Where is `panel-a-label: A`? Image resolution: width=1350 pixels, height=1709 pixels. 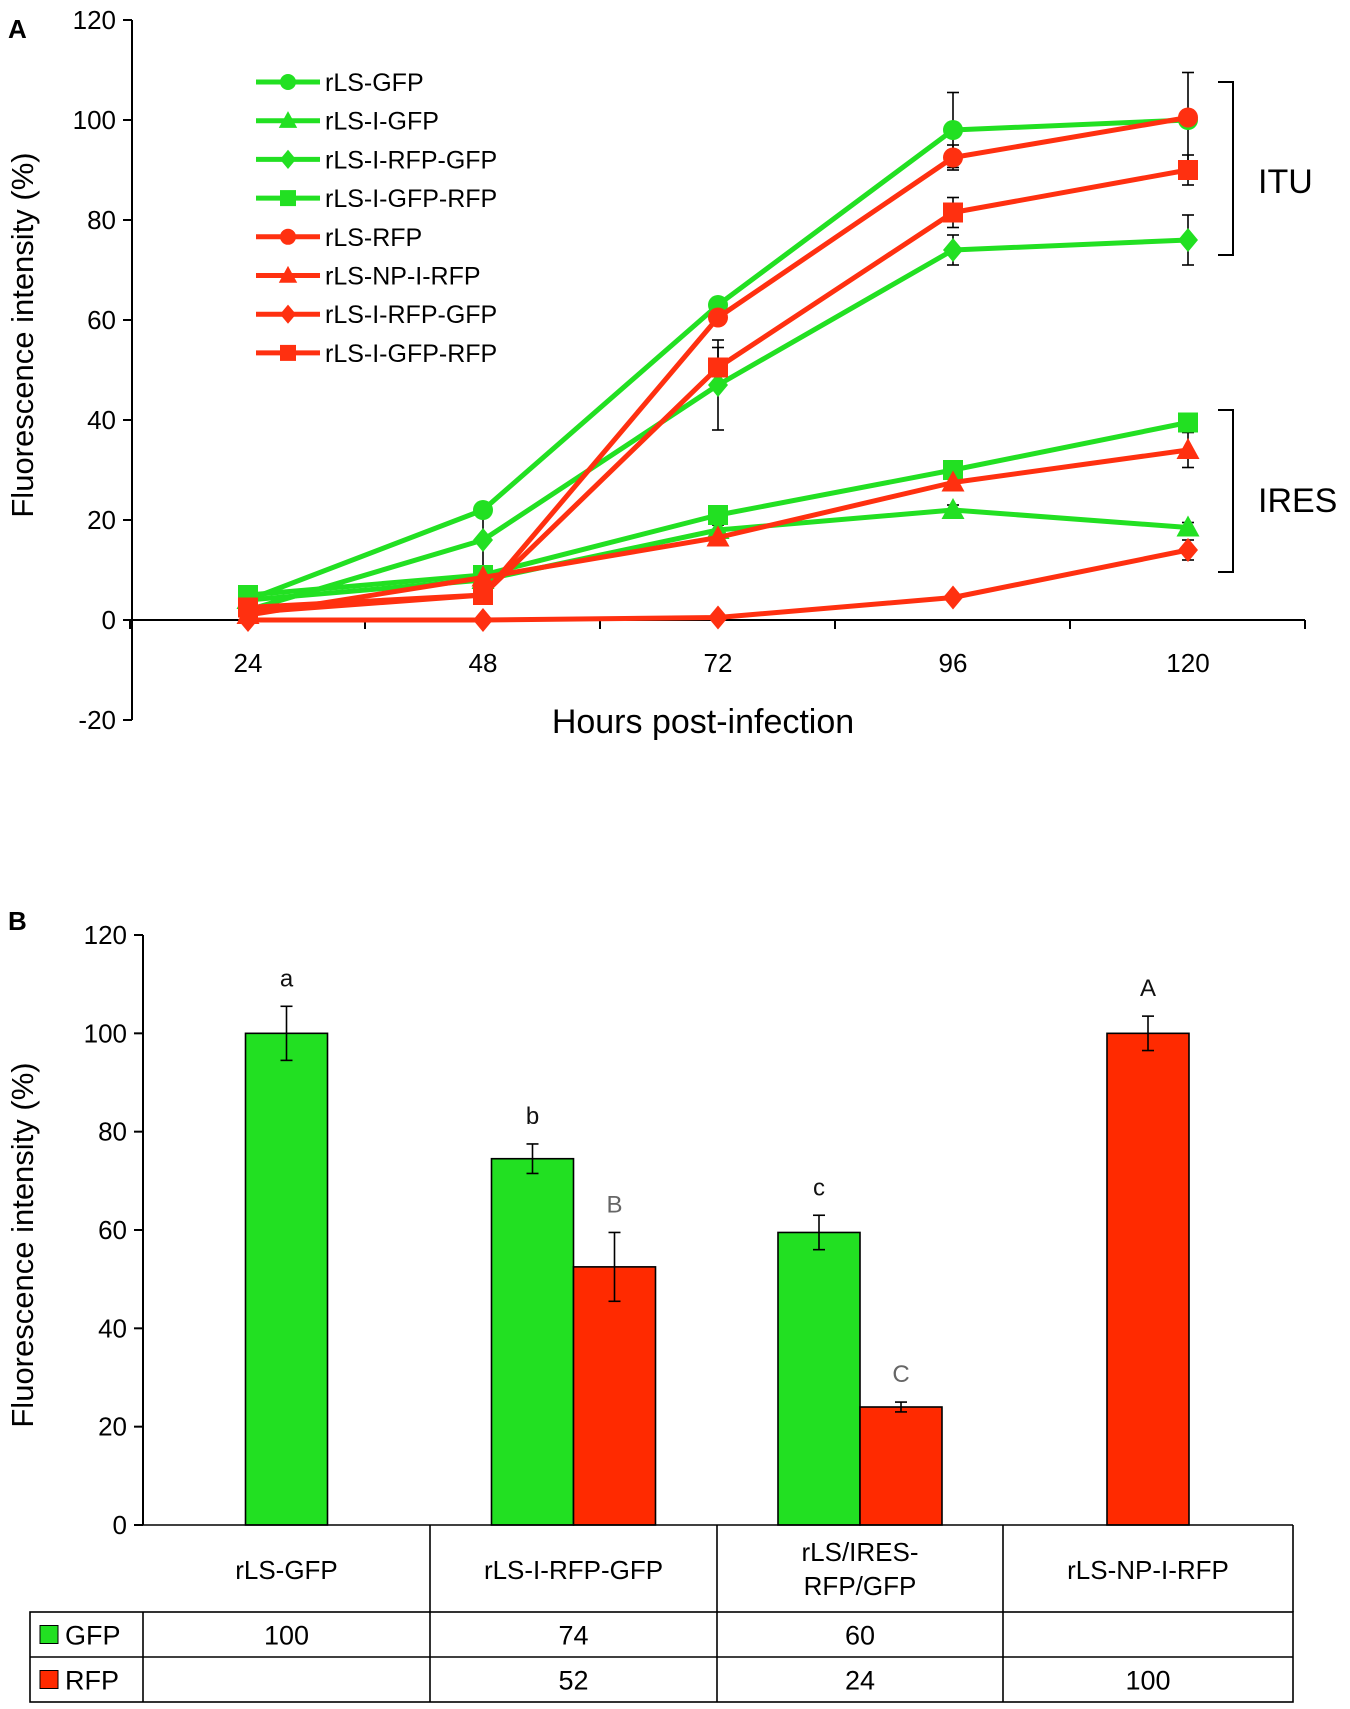
panel-a-label: A is located at coordinates (17, 29).